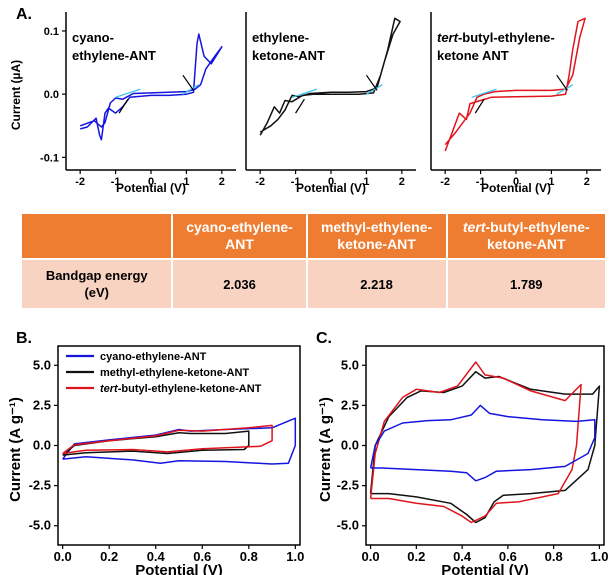  I want to click on chart-annotation: tert-butyl-ethylene-, so click(496, 37).